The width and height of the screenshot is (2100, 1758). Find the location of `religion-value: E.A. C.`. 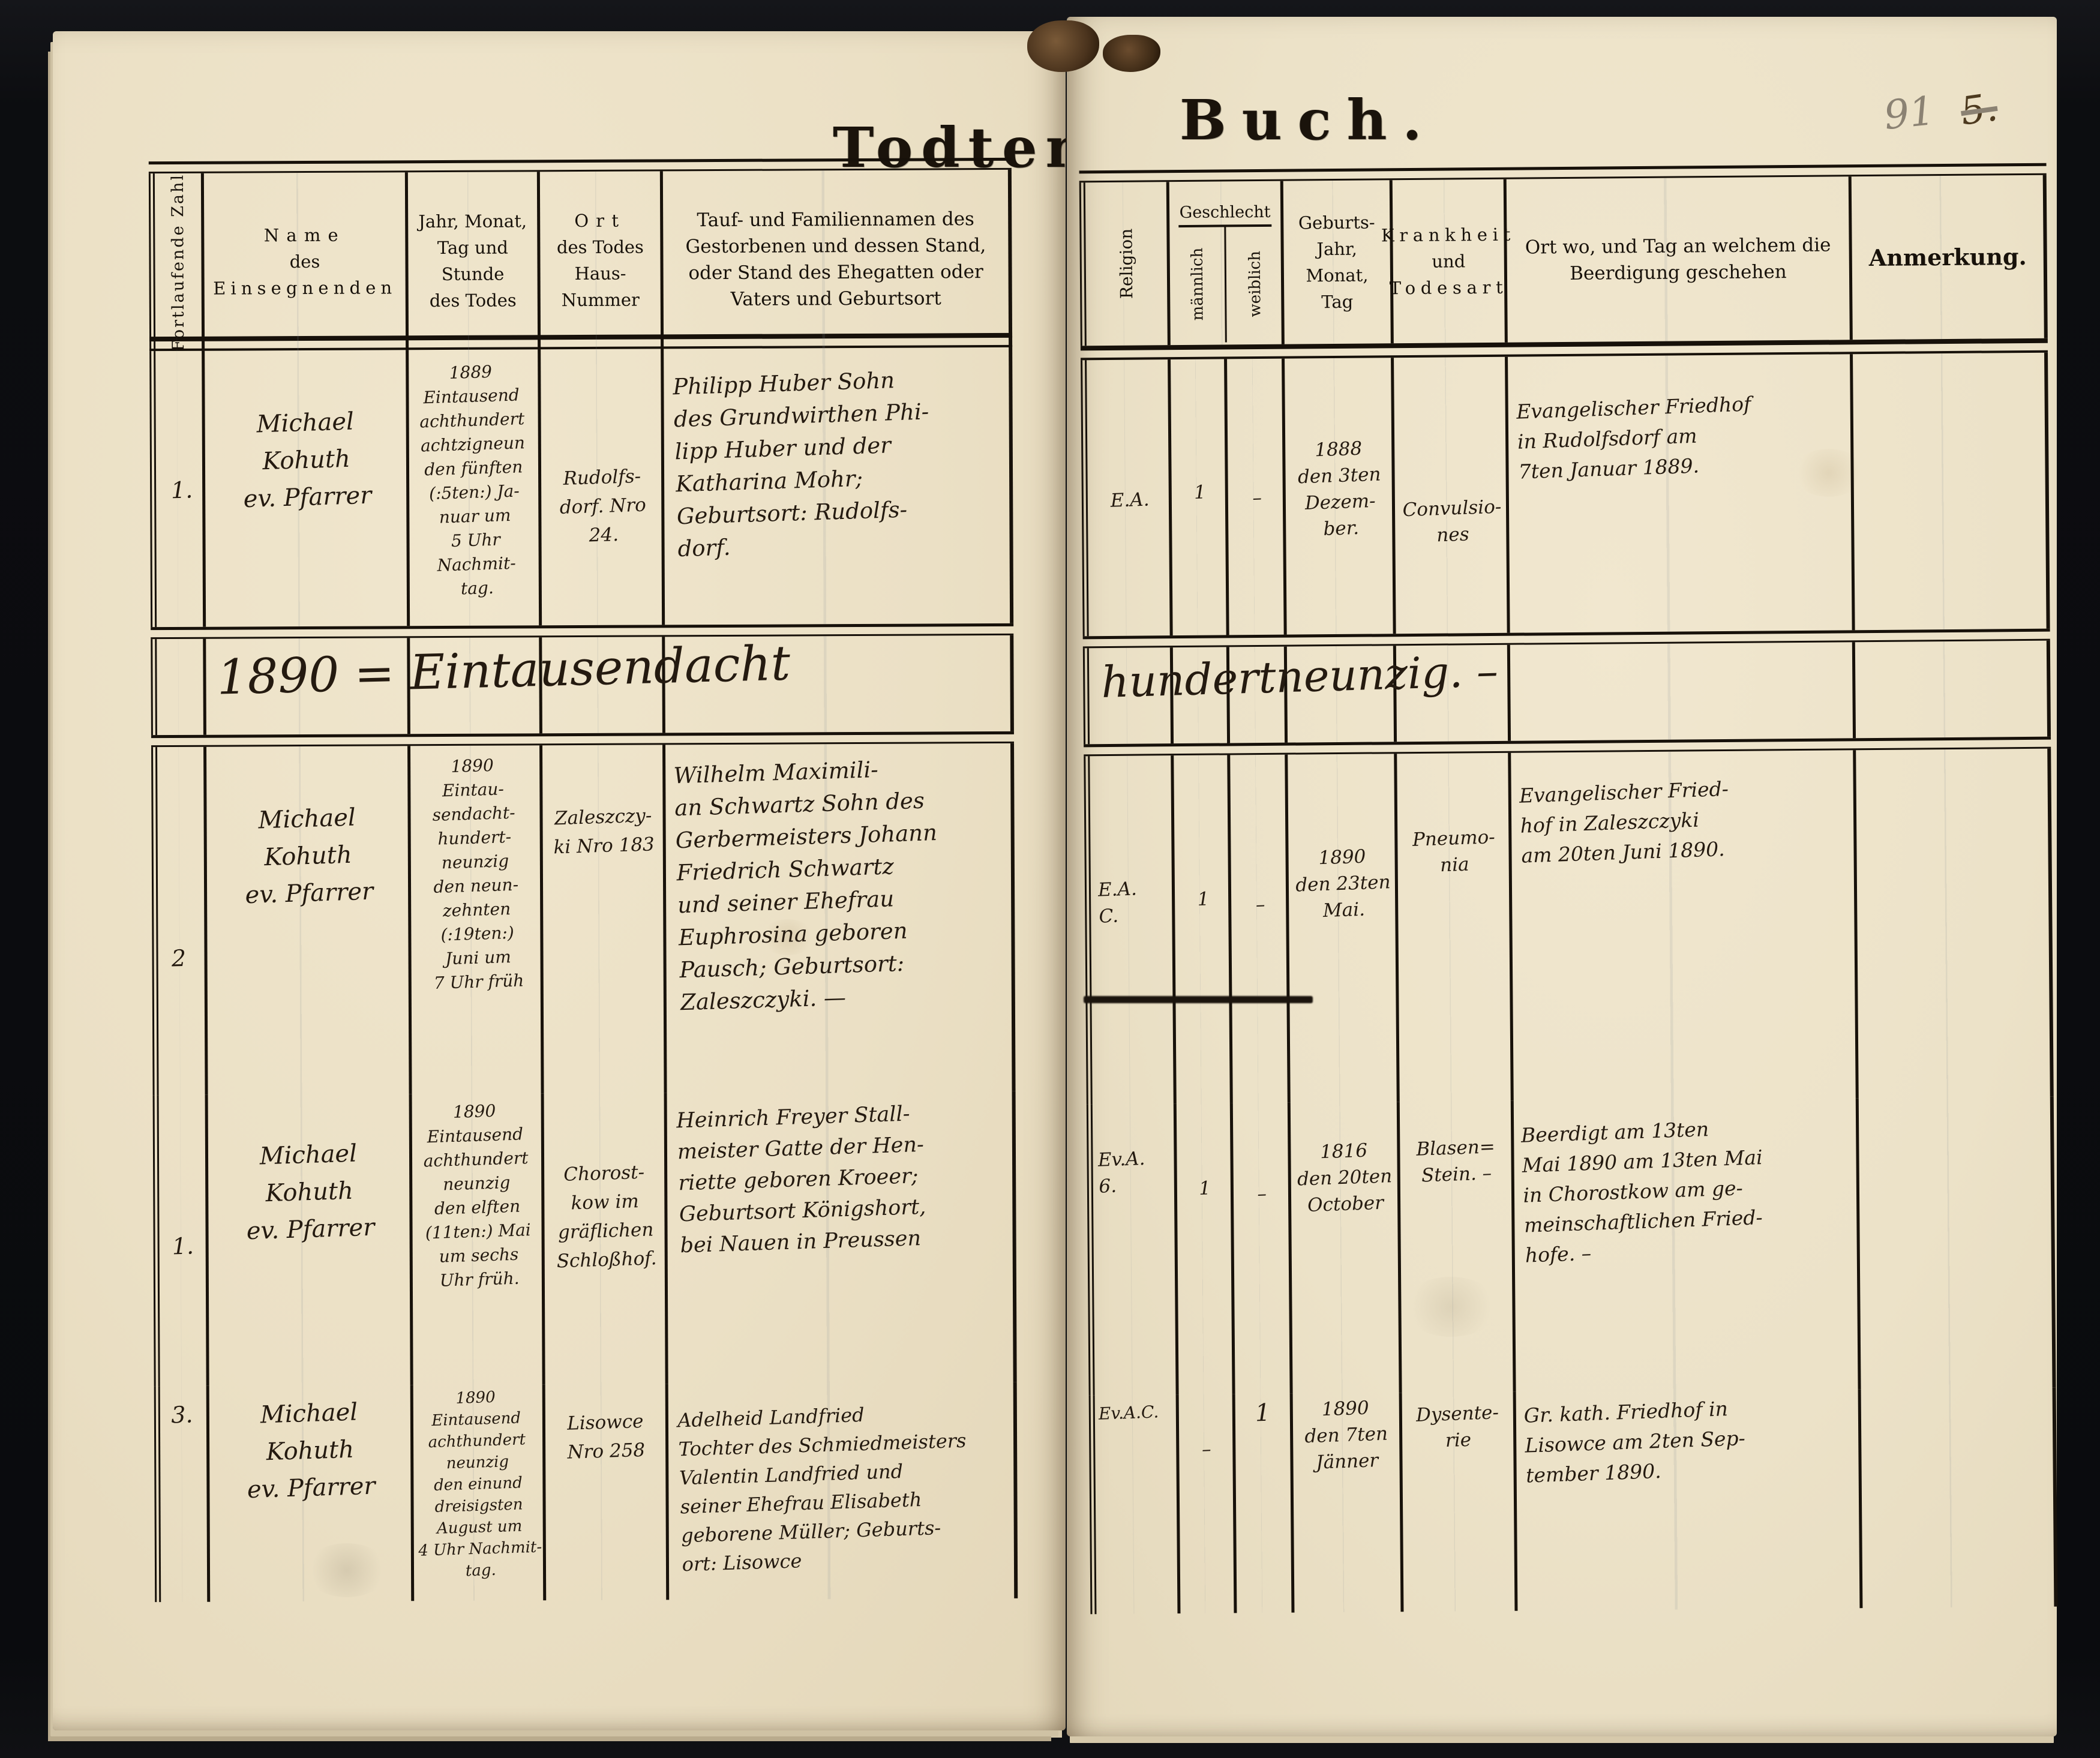

religion-value: E.A. C. is located at coordinates (1117, 903).